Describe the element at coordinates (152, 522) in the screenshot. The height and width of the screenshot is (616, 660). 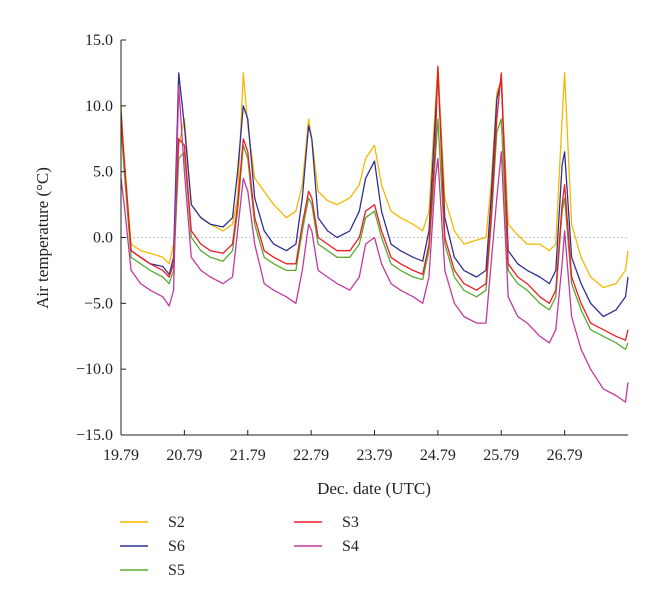
I see `legend-item-s2: S2` at that location.